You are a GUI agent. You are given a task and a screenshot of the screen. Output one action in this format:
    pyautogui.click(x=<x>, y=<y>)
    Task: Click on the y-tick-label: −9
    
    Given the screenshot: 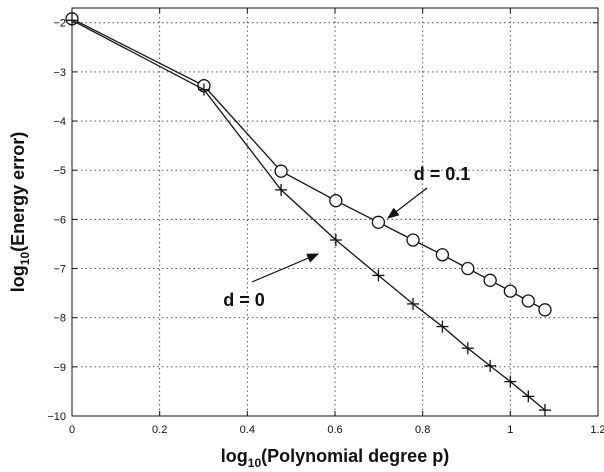 What is the action you would take?
    pyautogui.click(x=59, y=368)
    